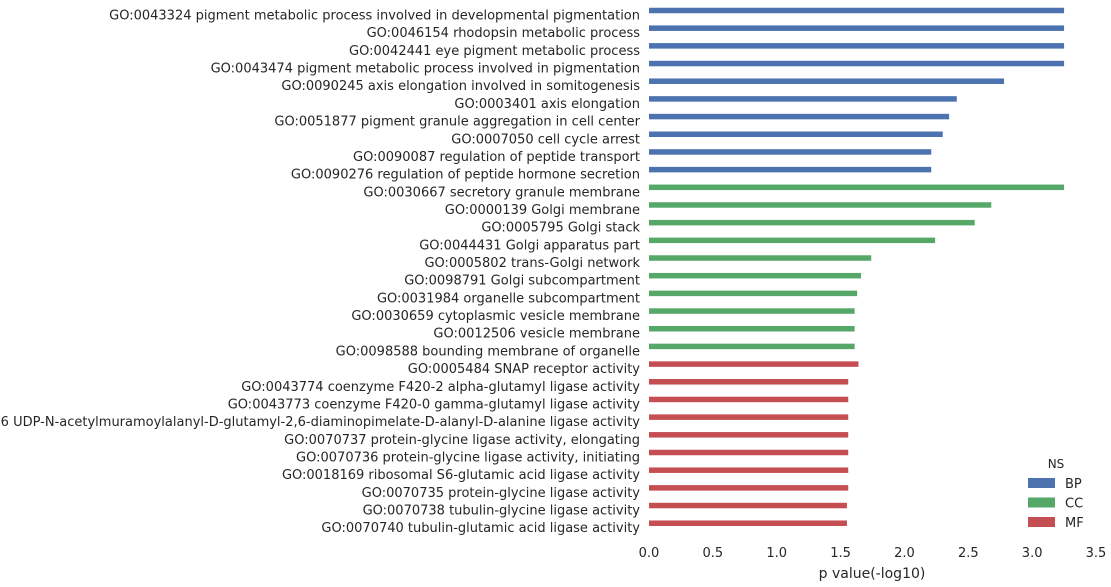 This screenshot has height=587, width=1111. Describe the element at coordinates (840, 553) in the screenshot. I see `x-tick-label: 1.5` at that location.